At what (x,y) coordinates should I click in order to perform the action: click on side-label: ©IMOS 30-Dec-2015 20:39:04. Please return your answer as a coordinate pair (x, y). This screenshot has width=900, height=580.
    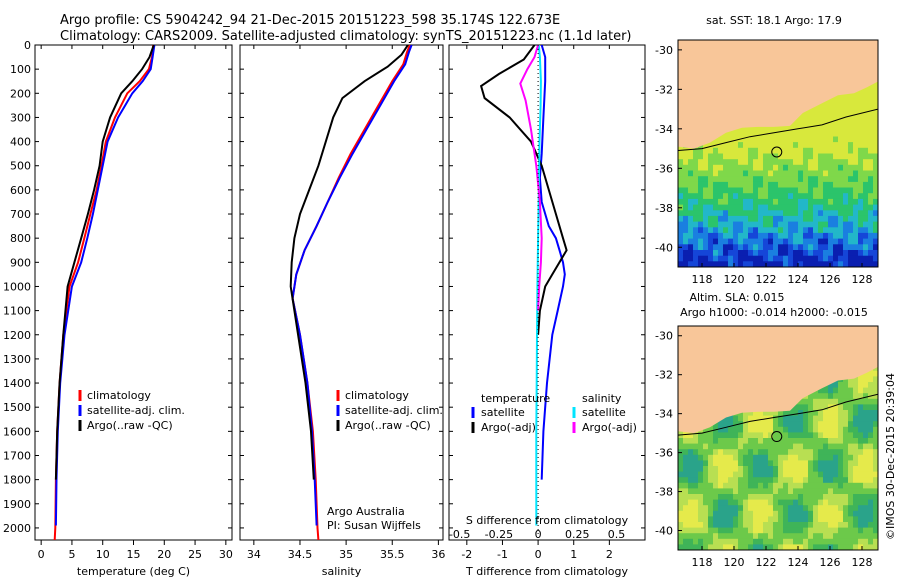
    Looking at the image, I should click on (890, 456).